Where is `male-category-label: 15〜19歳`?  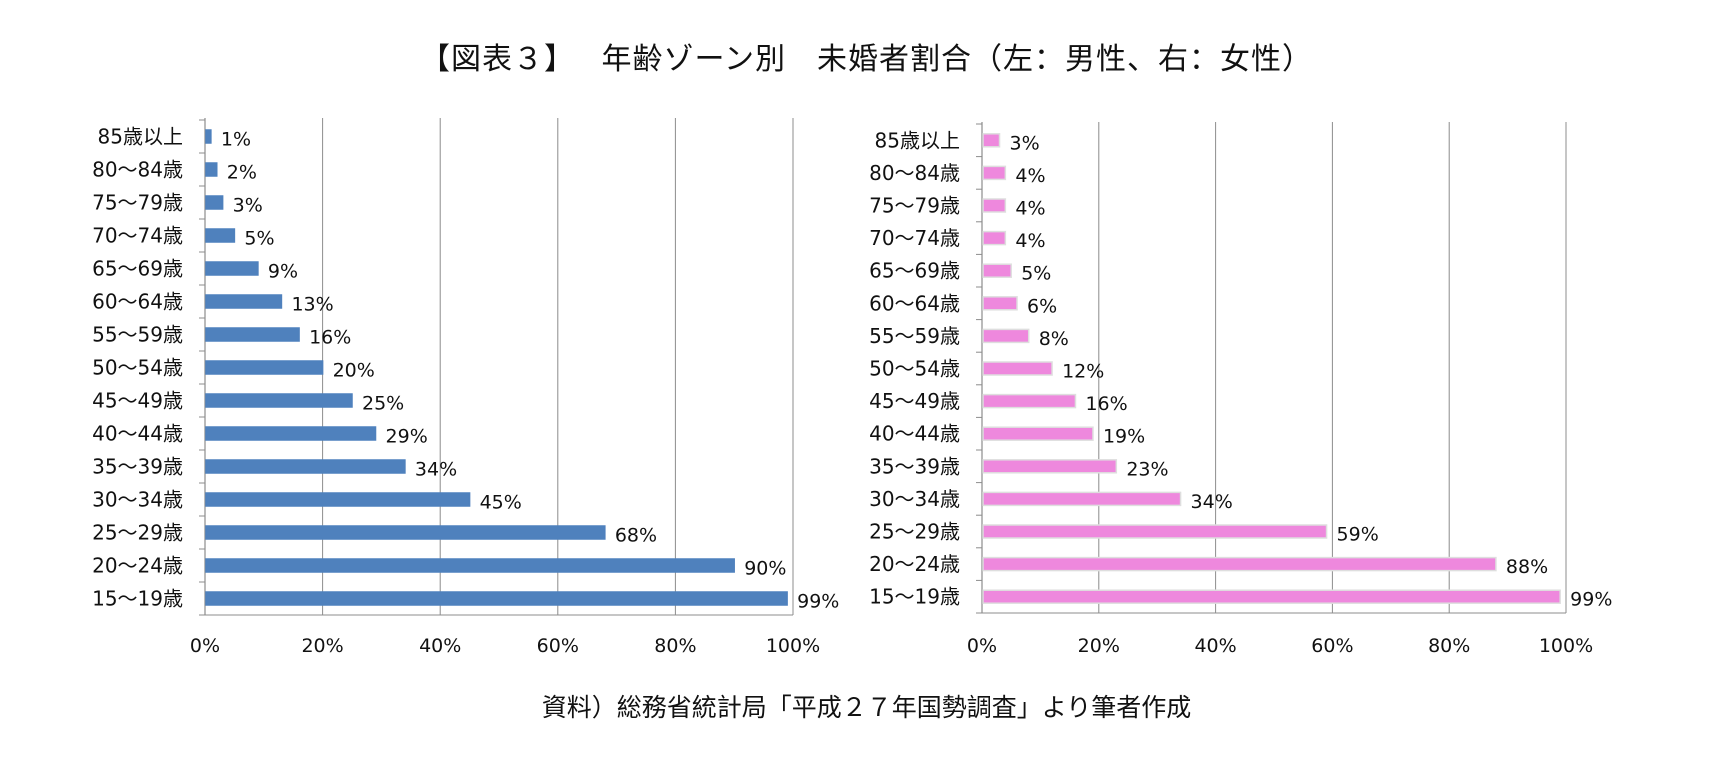
male-category-label: 15〜19歳 is located at coordinates (137, 599).